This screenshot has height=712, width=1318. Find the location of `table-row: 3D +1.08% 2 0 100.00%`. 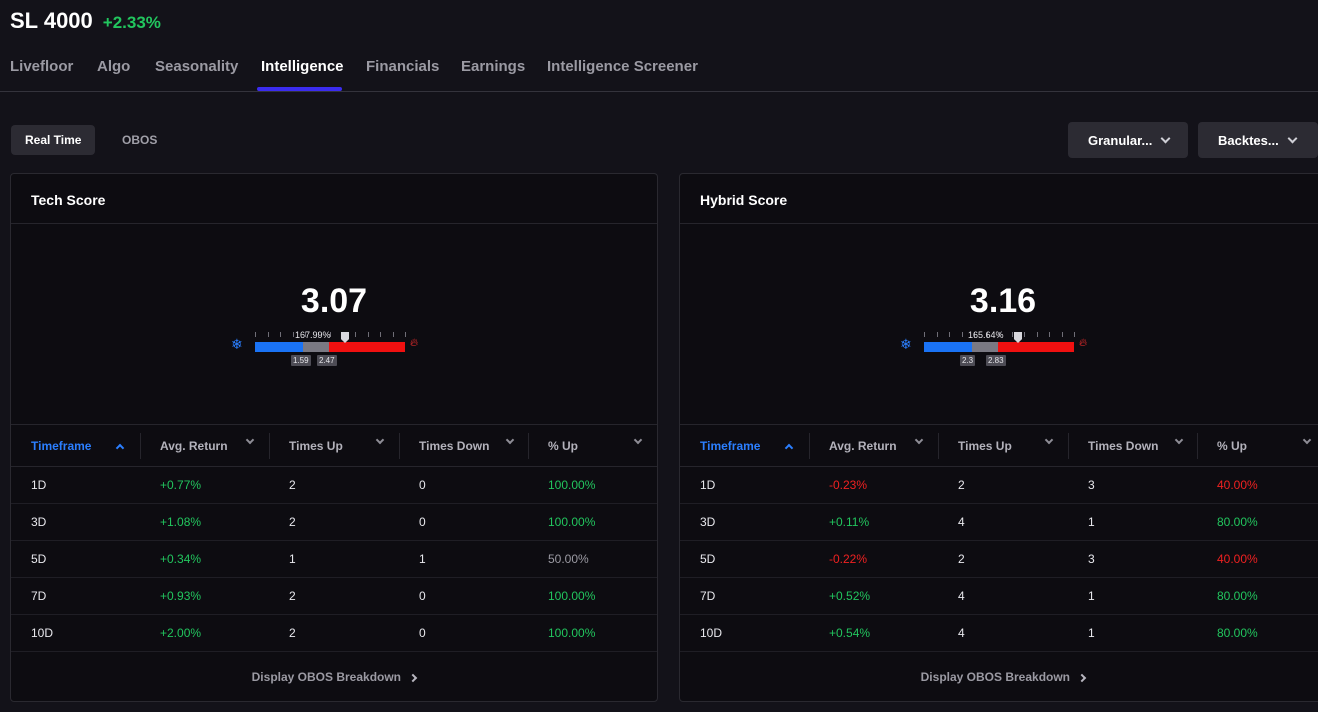

table-row: 3D +1.08% 2 0 100.00% is located at coordinates (334, 522).